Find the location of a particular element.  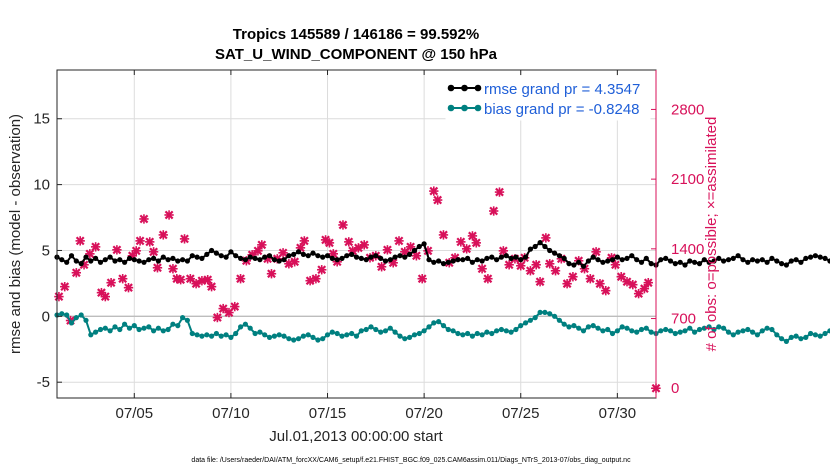

x-tick-label: 07/20 is located at coordinates (424, 413).